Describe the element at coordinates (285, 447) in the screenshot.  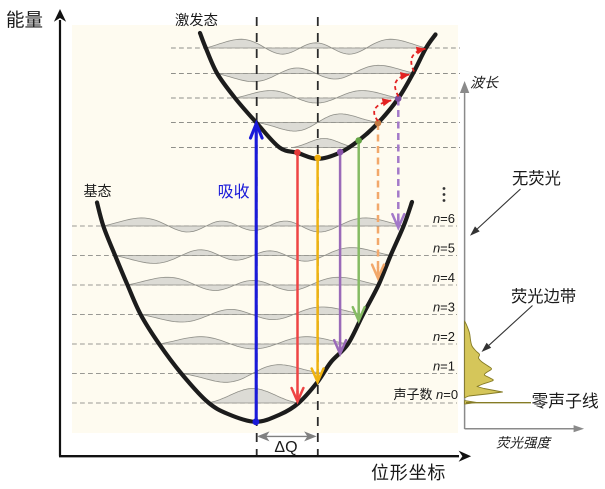
I see `svg-text: ΔQ` at that location.